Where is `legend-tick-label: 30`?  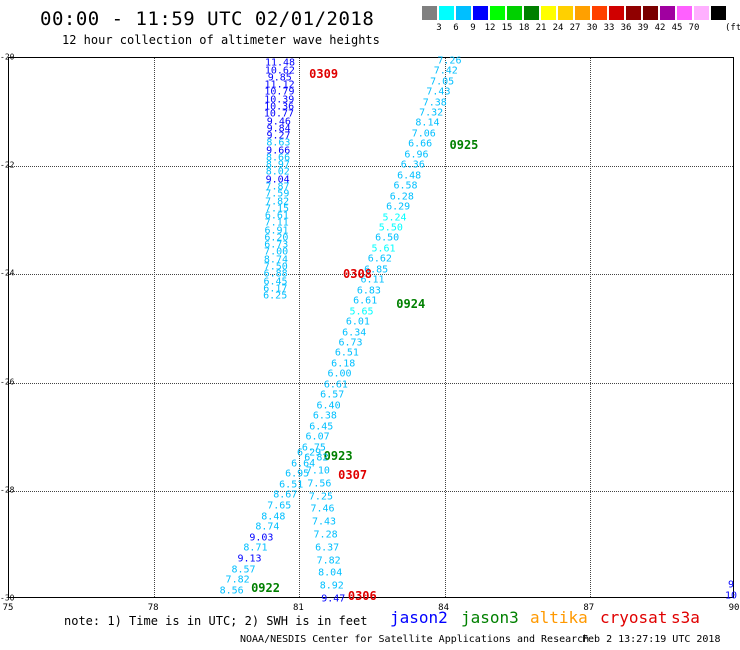
legend-tick-label: 30 is located at coordinates (592, 28).